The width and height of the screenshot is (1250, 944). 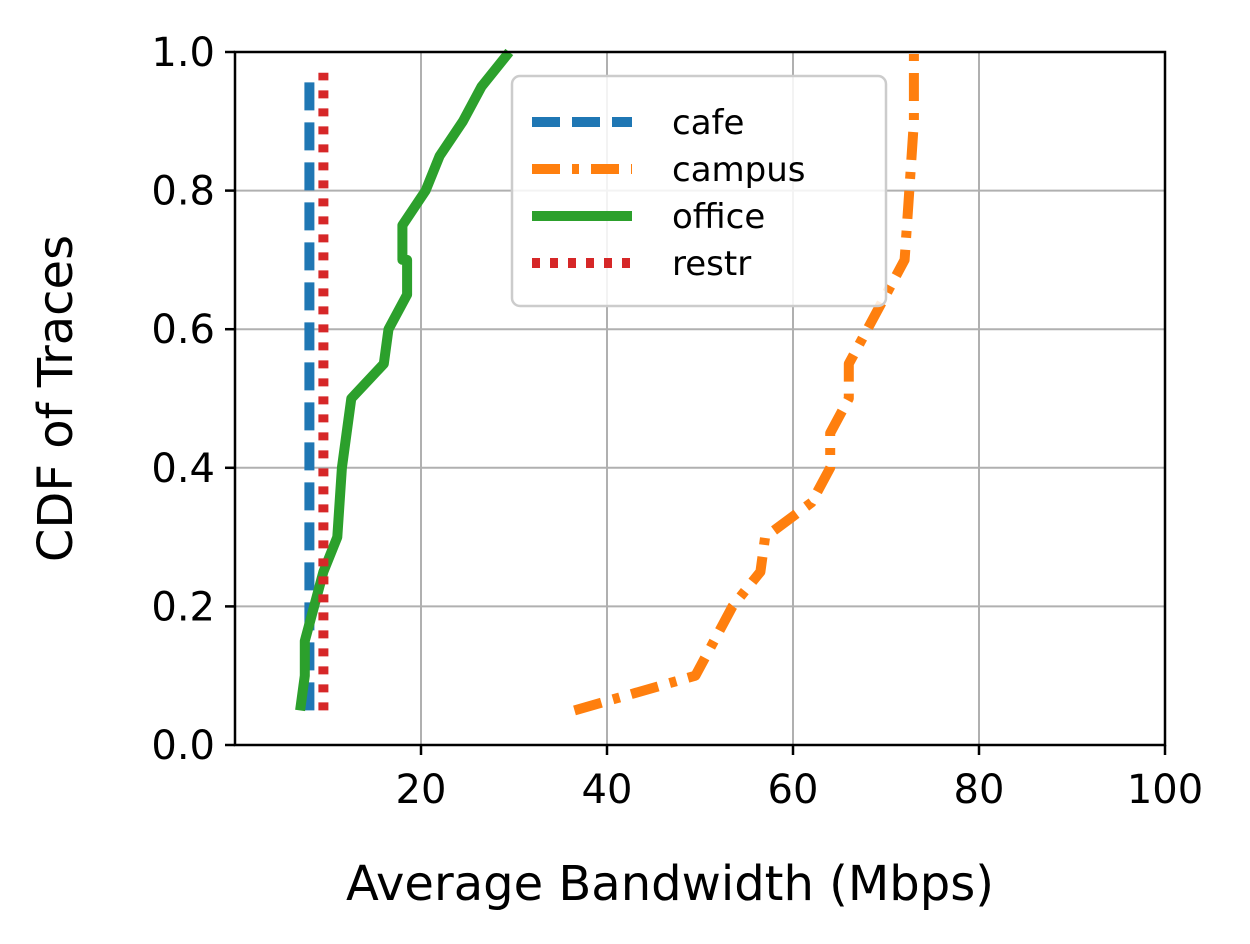 I want to click on legend-box, so click(x=699, y=191).